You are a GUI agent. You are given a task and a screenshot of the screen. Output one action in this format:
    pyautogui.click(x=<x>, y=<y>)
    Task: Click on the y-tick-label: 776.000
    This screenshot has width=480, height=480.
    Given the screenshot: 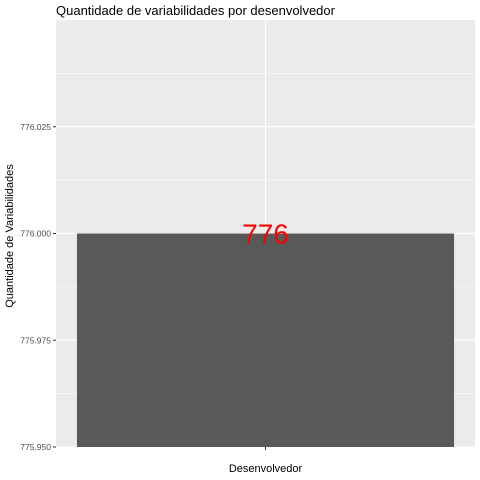 What is the action you would take?
    pyautogui.click(x=35, y=234)
    